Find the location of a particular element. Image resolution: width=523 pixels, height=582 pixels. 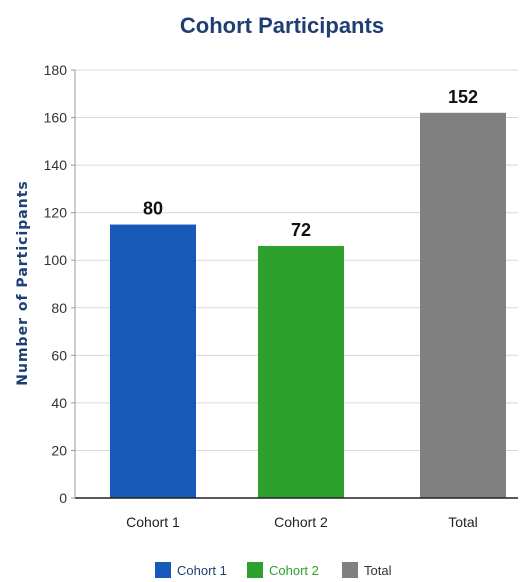

y-tick-label-180: 180 is located at coordinates (56, 70).